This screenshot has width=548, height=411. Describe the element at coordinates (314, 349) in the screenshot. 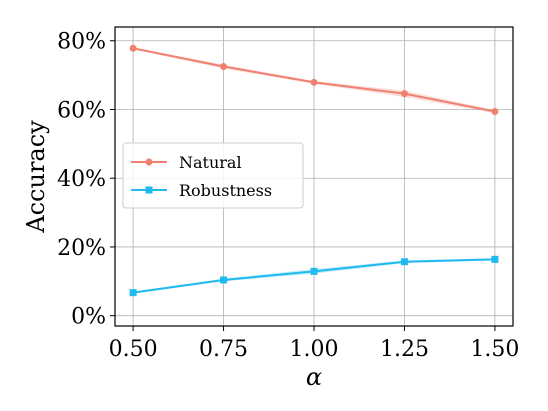

I see `x-tick-label: 1.00` at that location.